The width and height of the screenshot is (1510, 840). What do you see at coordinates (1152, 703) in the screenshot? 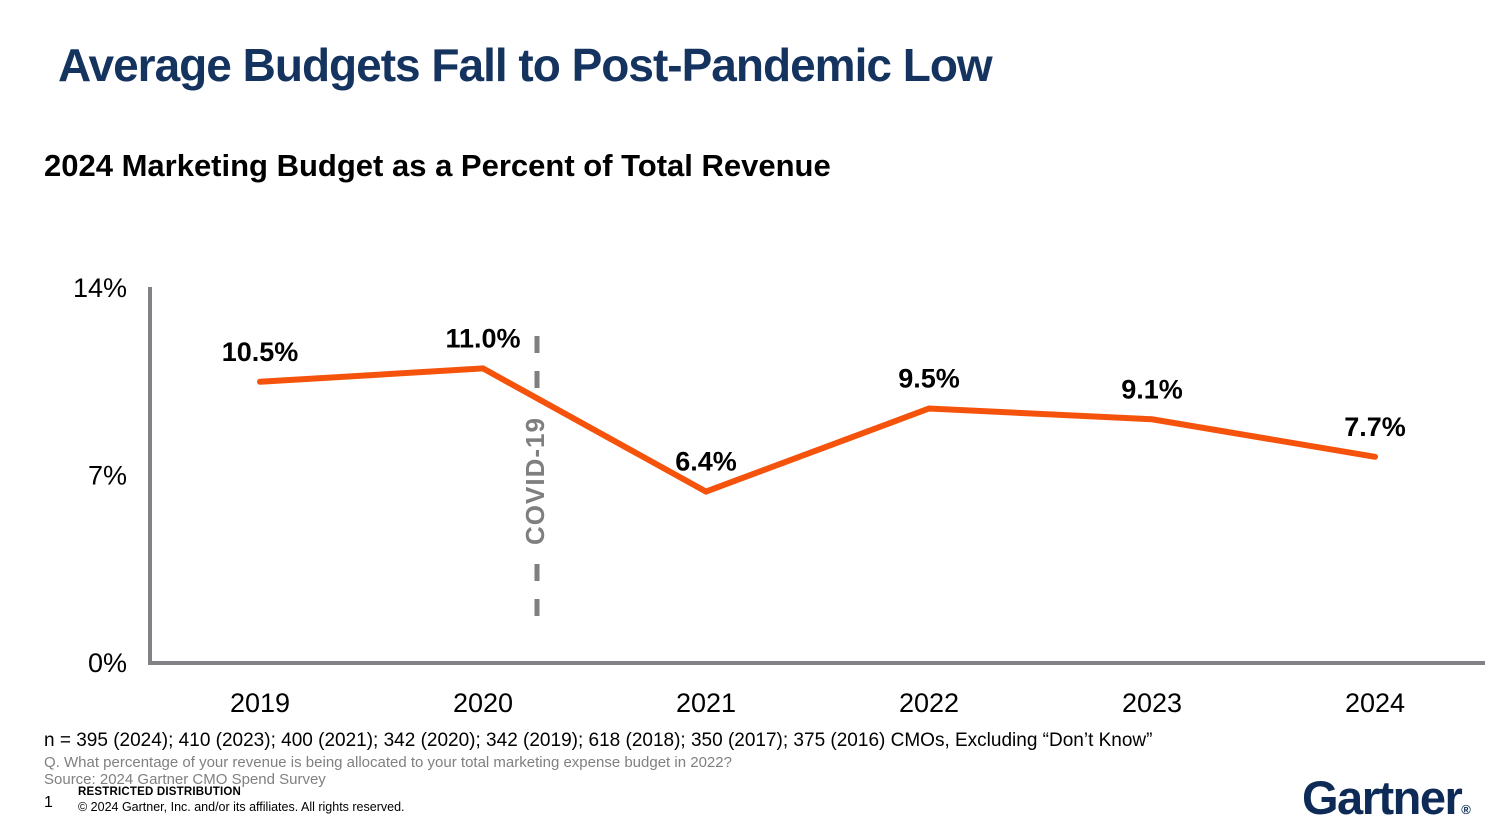
I see `x-tick-label-2023: 2023` at bounding box center [1152, 703].